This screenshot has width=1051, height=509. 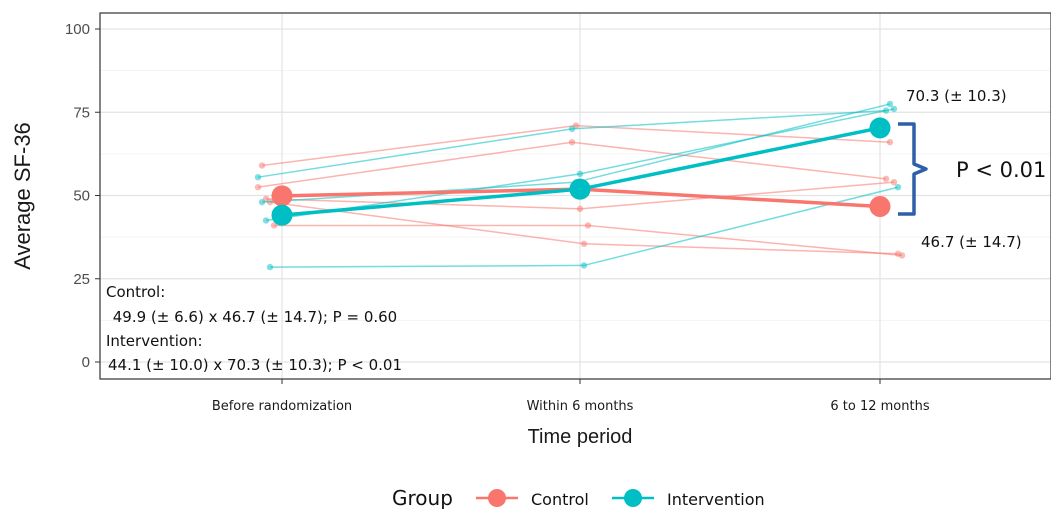 I want to click on control-end-annotation: 46.7 (± 14.7), so click(x=971, y=242).